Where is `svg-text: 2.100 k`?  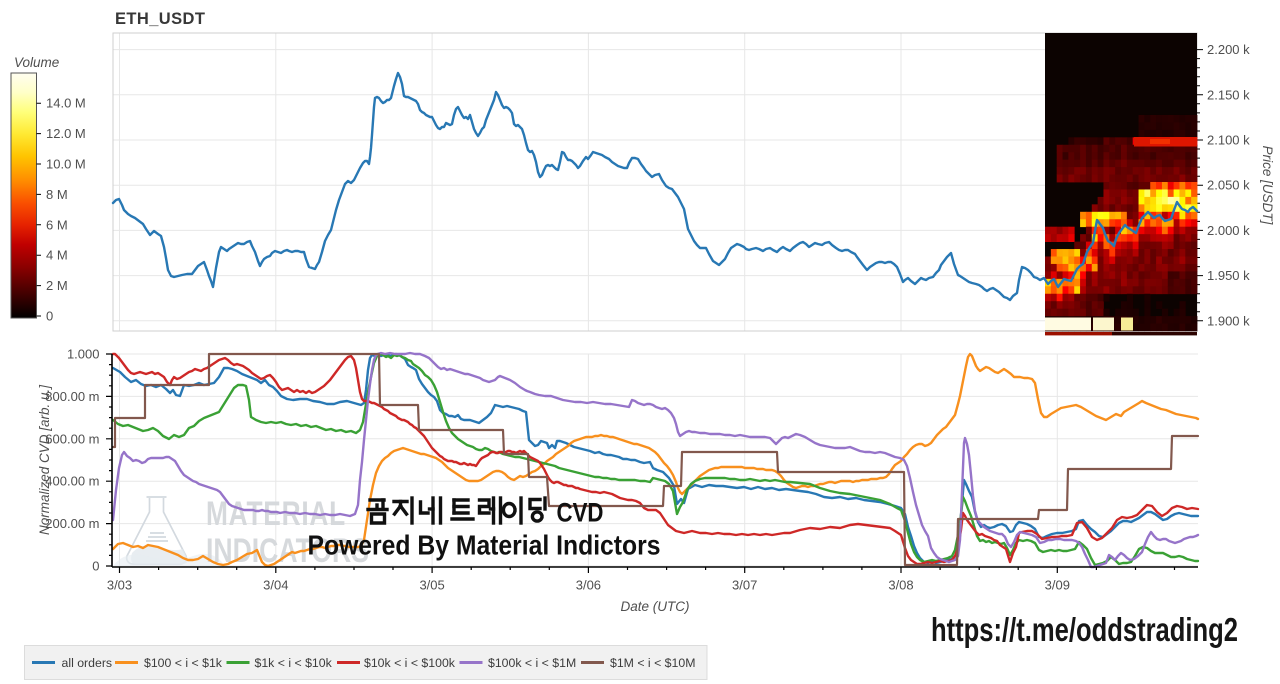 svg-text: 2.100 k is located at coordinates (1228, 140).